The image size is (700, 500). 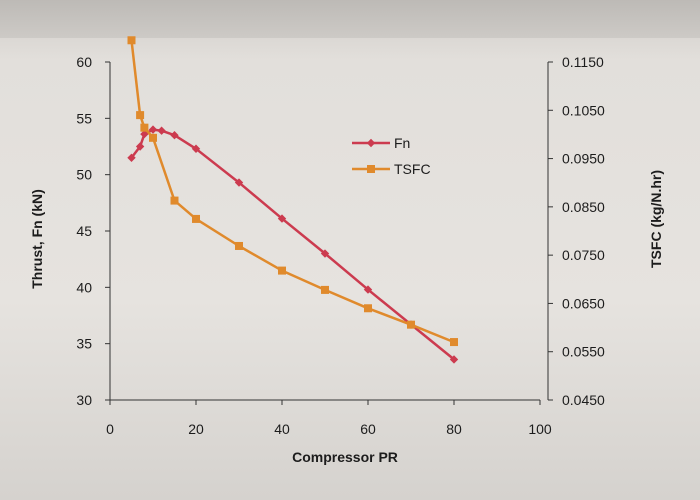 What do you see at coordinates (84, 287) in the screenshot?
I see `y-left-tick-label: 40` at bounding box center [84, 287].